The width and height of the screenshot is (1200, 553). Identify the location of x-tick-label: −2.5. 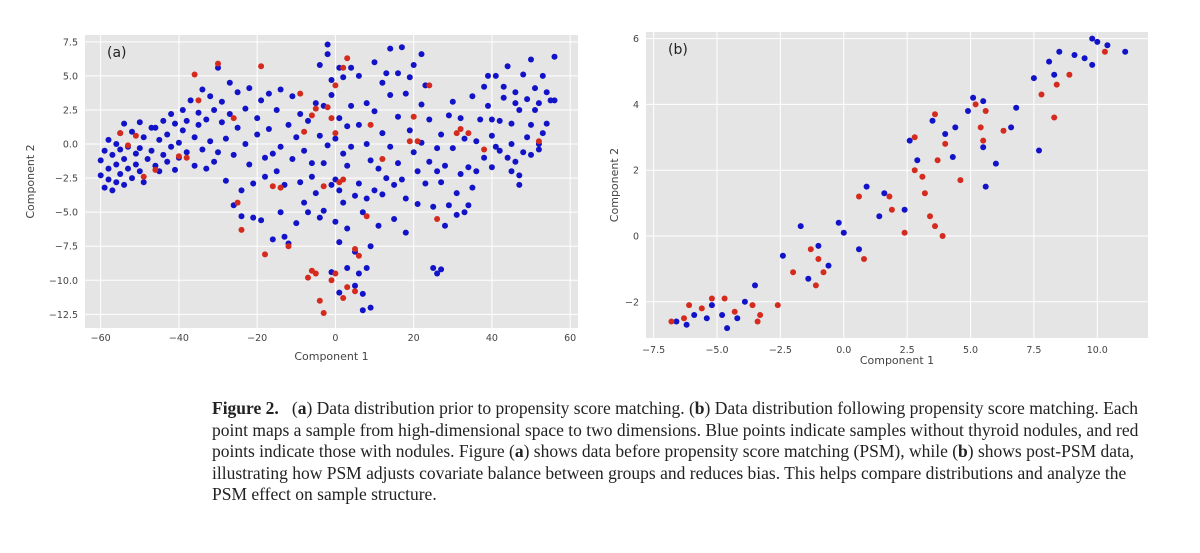
(780, 350).